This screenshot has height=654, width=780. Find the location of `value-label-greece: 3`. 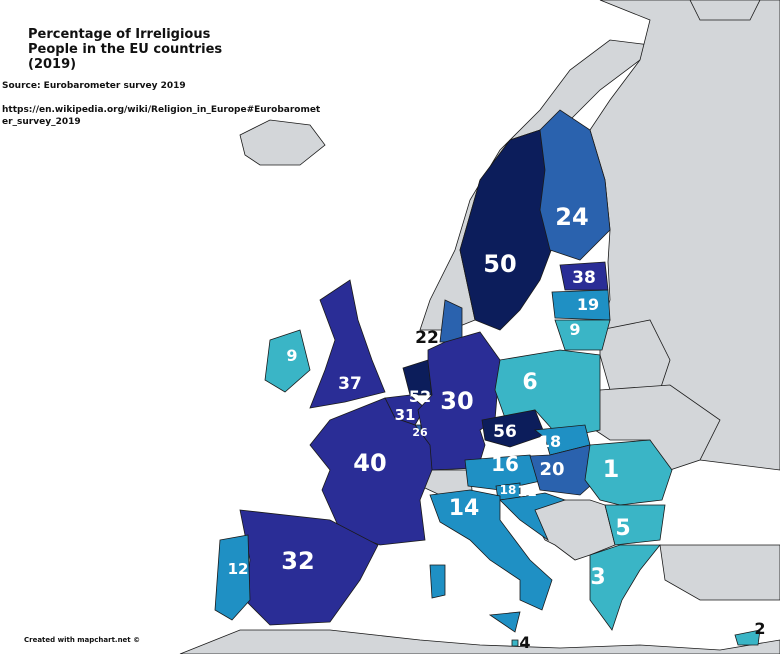

value-label-greece: 3 is located at coordinates (597, 577).